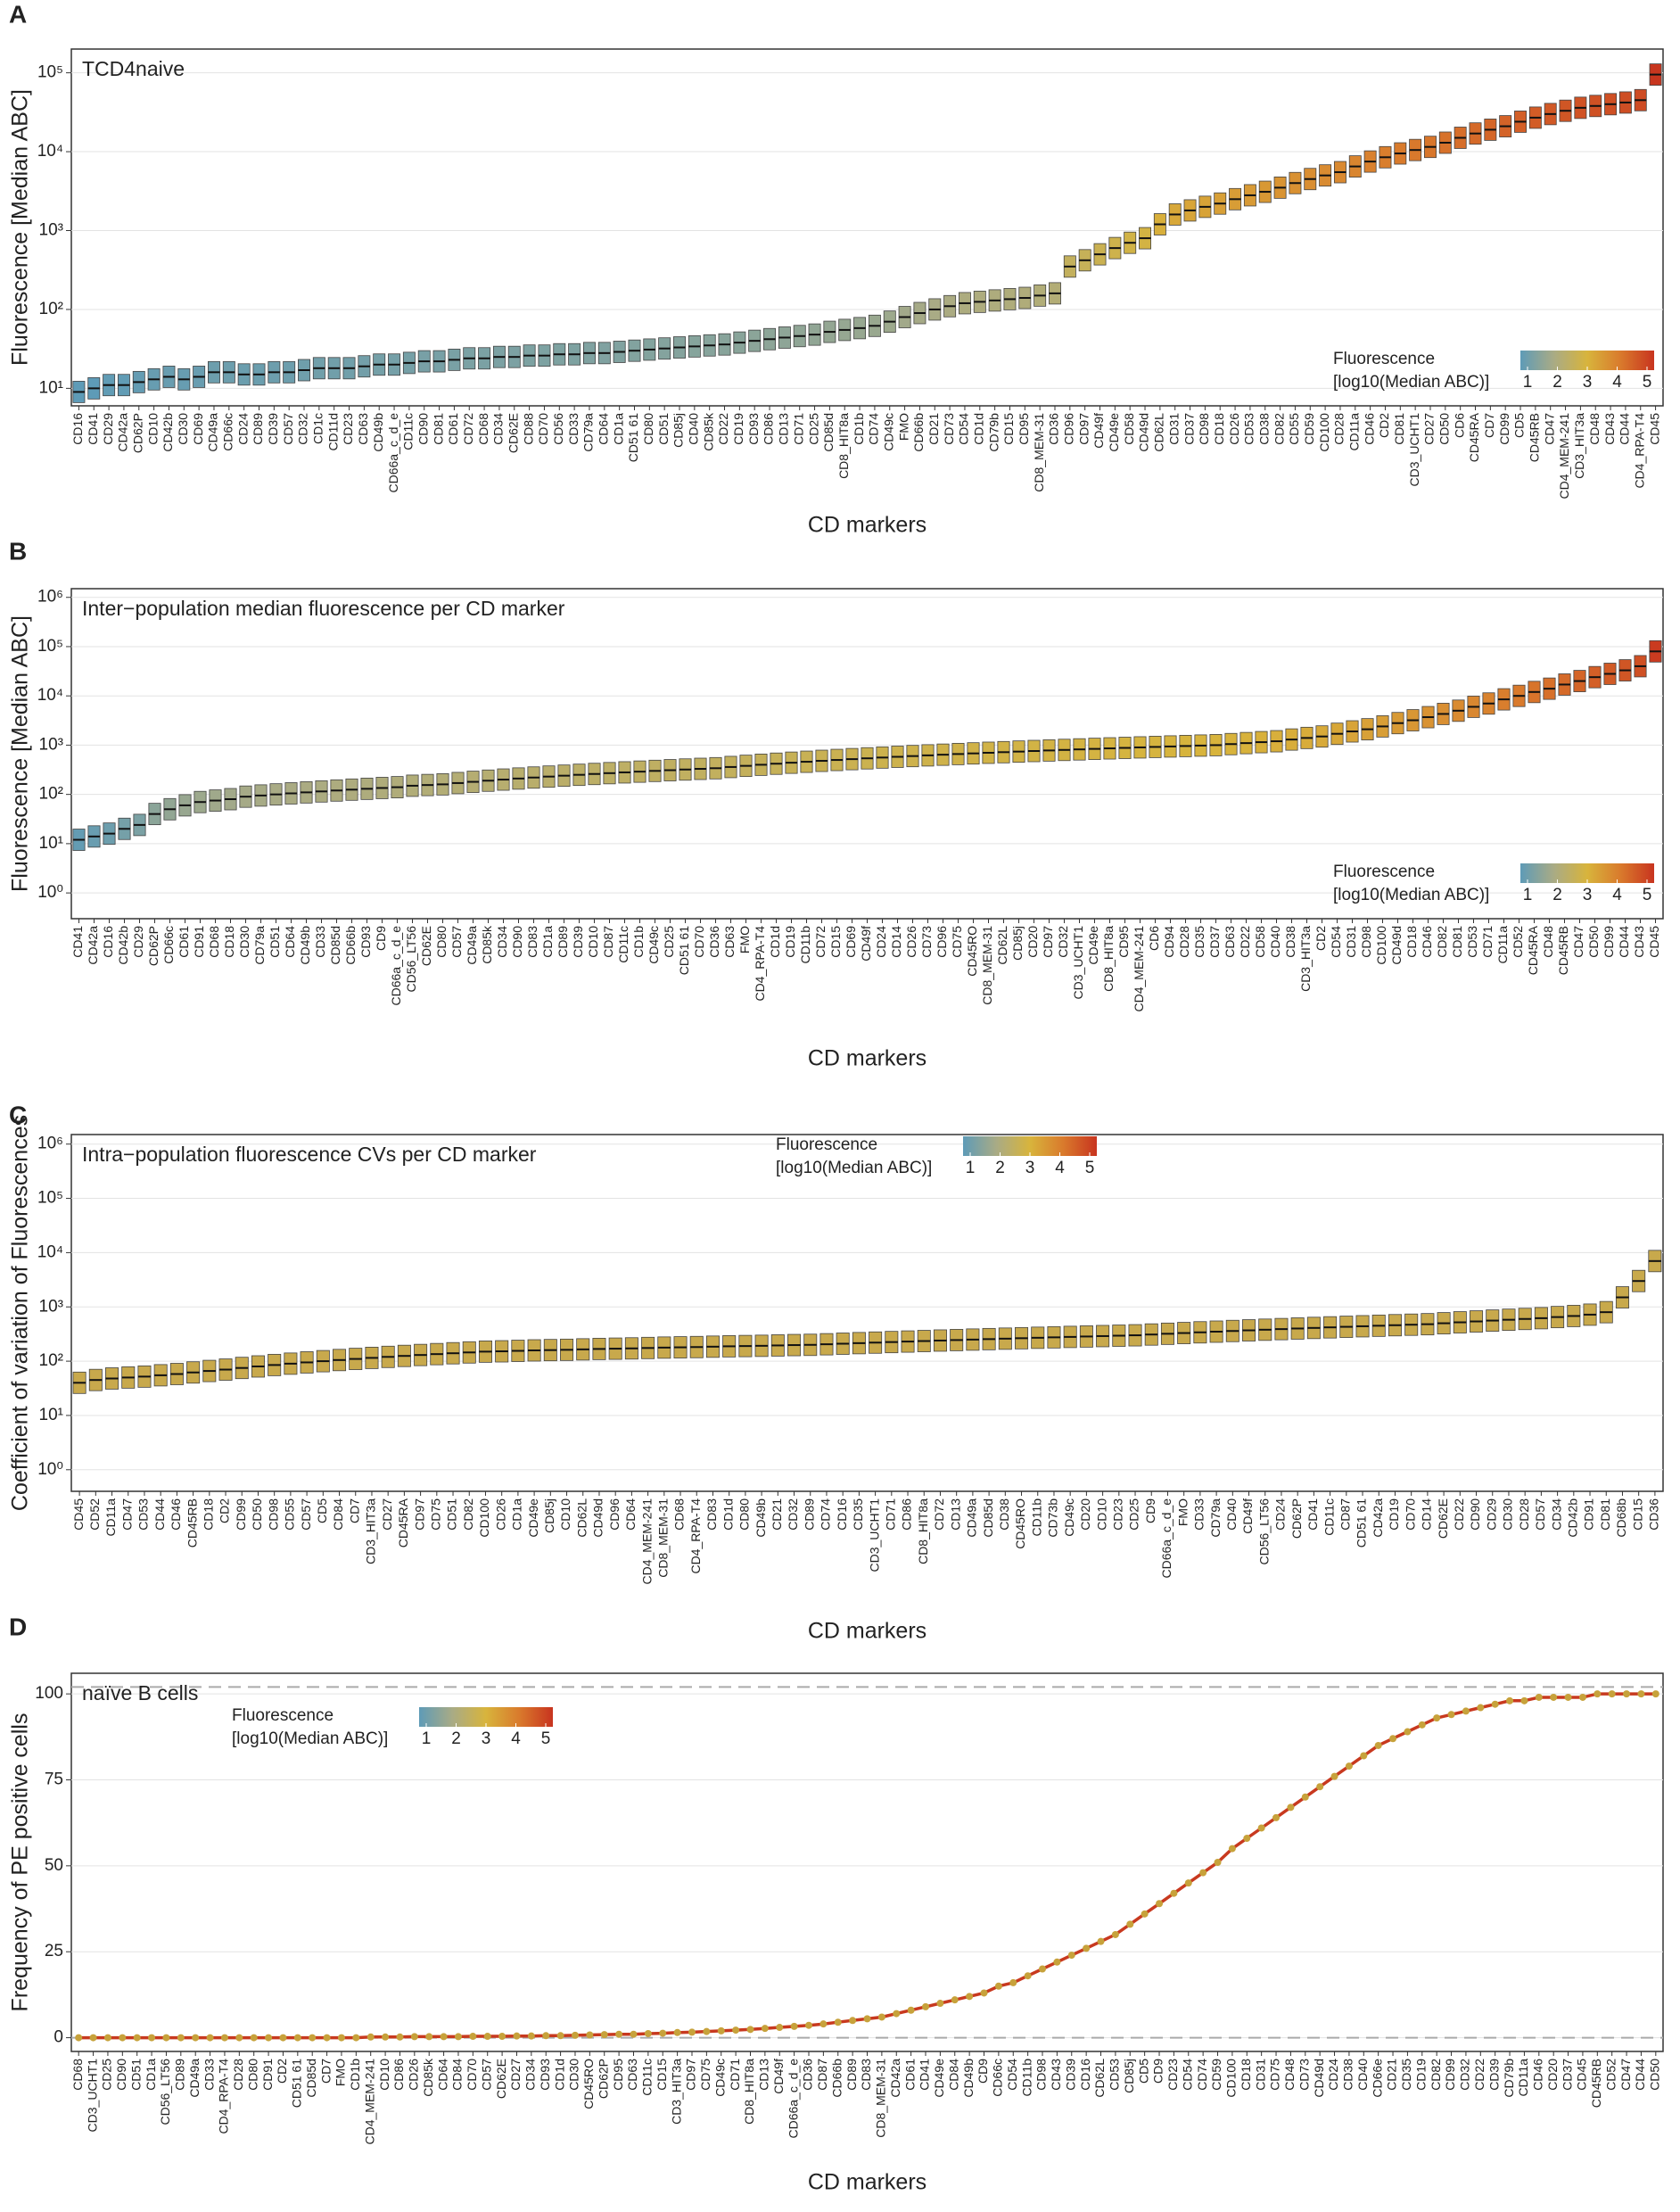  What do you see at coordinates (20, 228) in the screenshot?
I see `y-axis-title: Fluorescence [Median ABC]` at bounding box center [20, 228].